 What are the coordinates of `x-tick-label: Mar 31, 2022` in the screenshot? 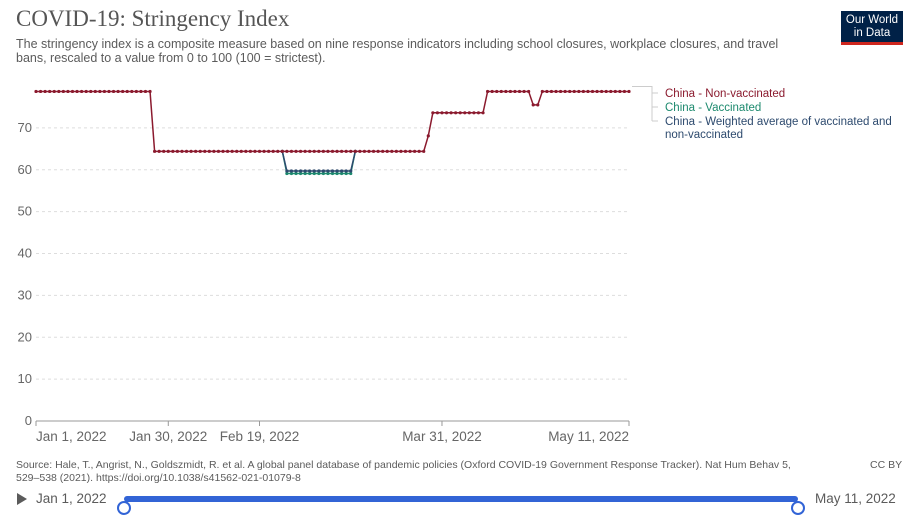 It's located at (442, 436).